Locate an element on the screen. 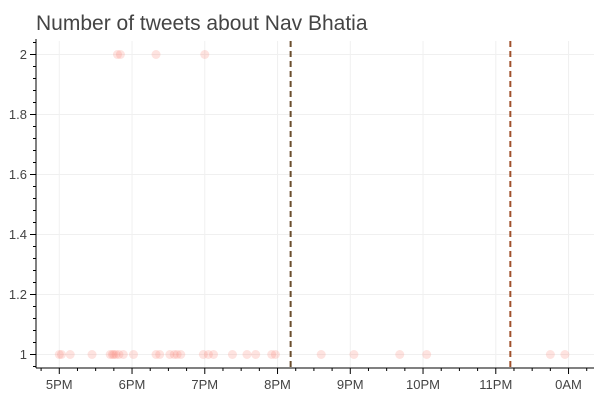 Image resolution: width=600 pixels, height=400 pixels. x-tick-label: 5PM is located at coordinates (59, 384).